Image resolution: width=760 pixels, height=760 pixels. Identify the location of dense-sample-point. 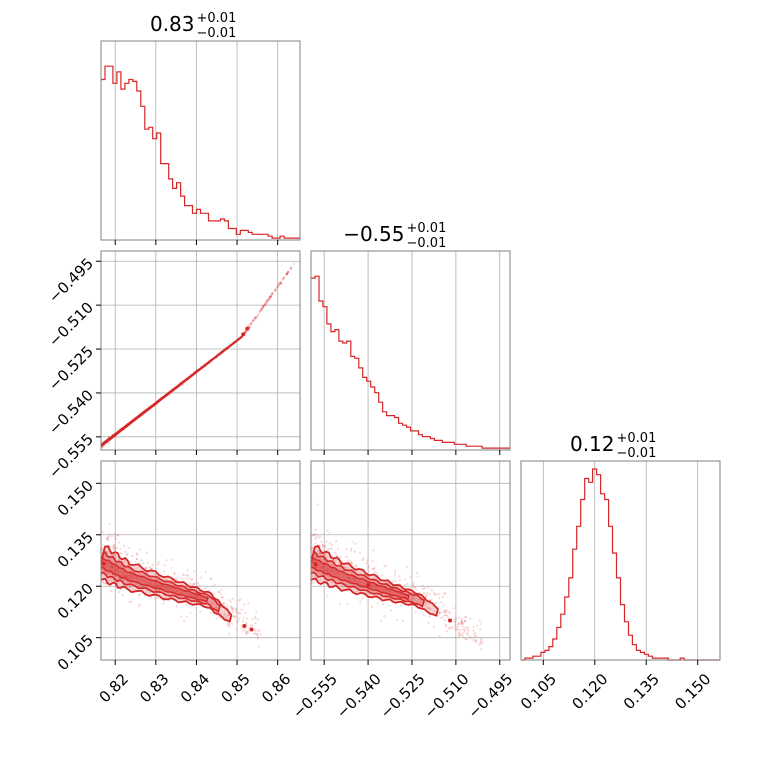
(243, 334).